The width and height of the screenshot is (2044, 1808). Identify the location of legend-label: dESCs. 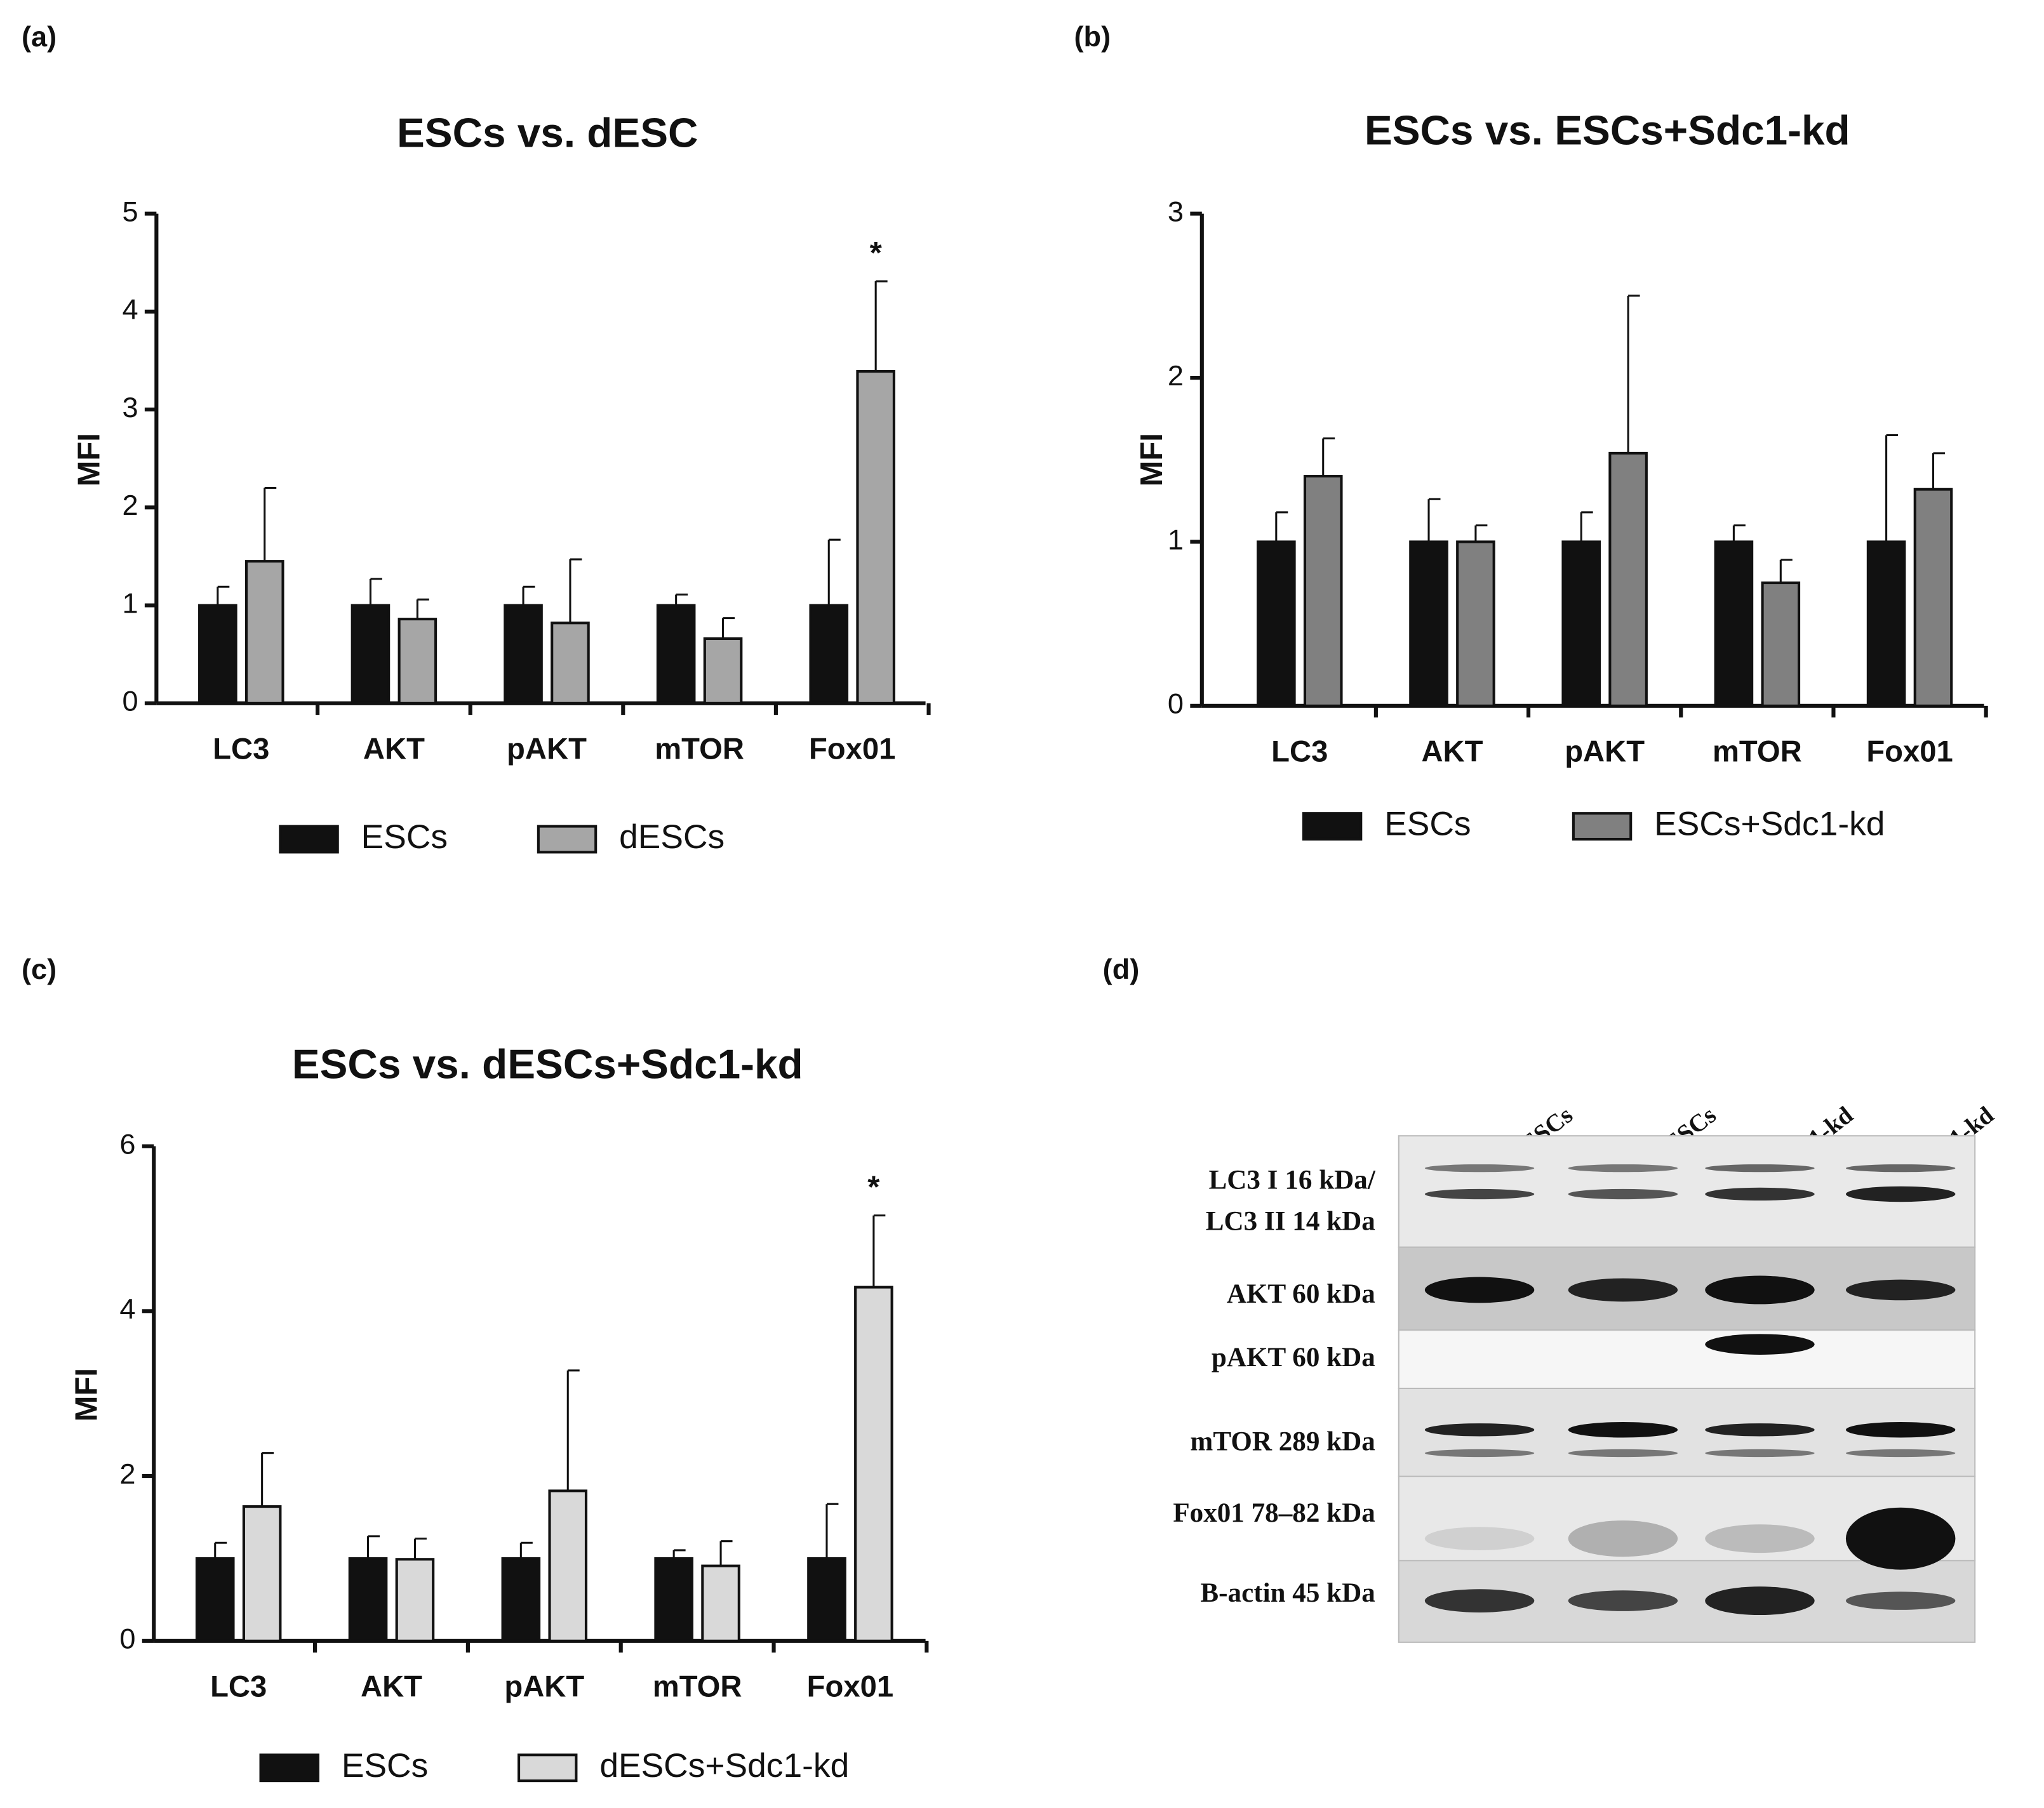
(672, 837).